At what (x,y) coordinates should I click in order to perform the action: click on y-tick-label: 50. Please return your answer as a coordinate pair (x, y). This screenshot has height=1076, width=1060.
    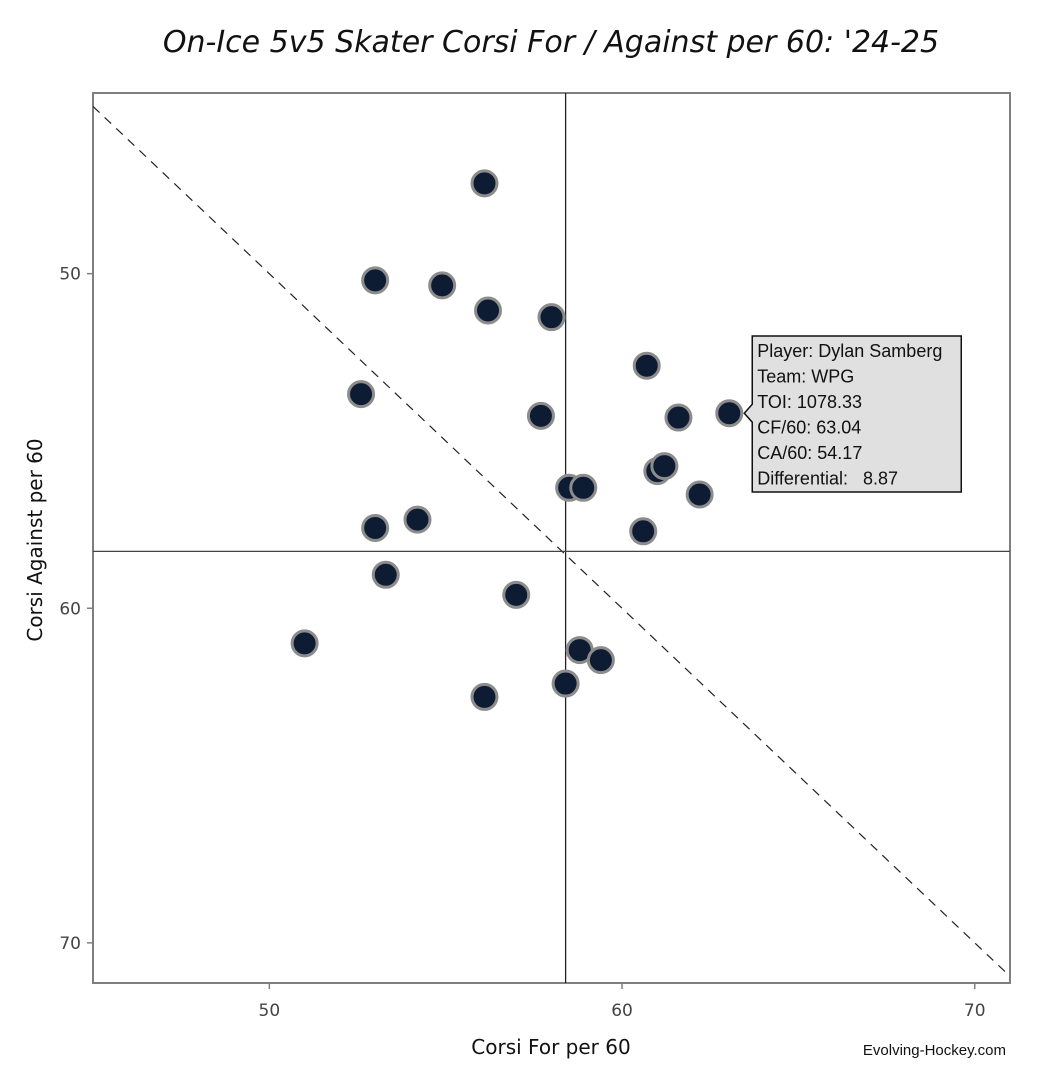
    Looking at the image, I should click on (70, 275).